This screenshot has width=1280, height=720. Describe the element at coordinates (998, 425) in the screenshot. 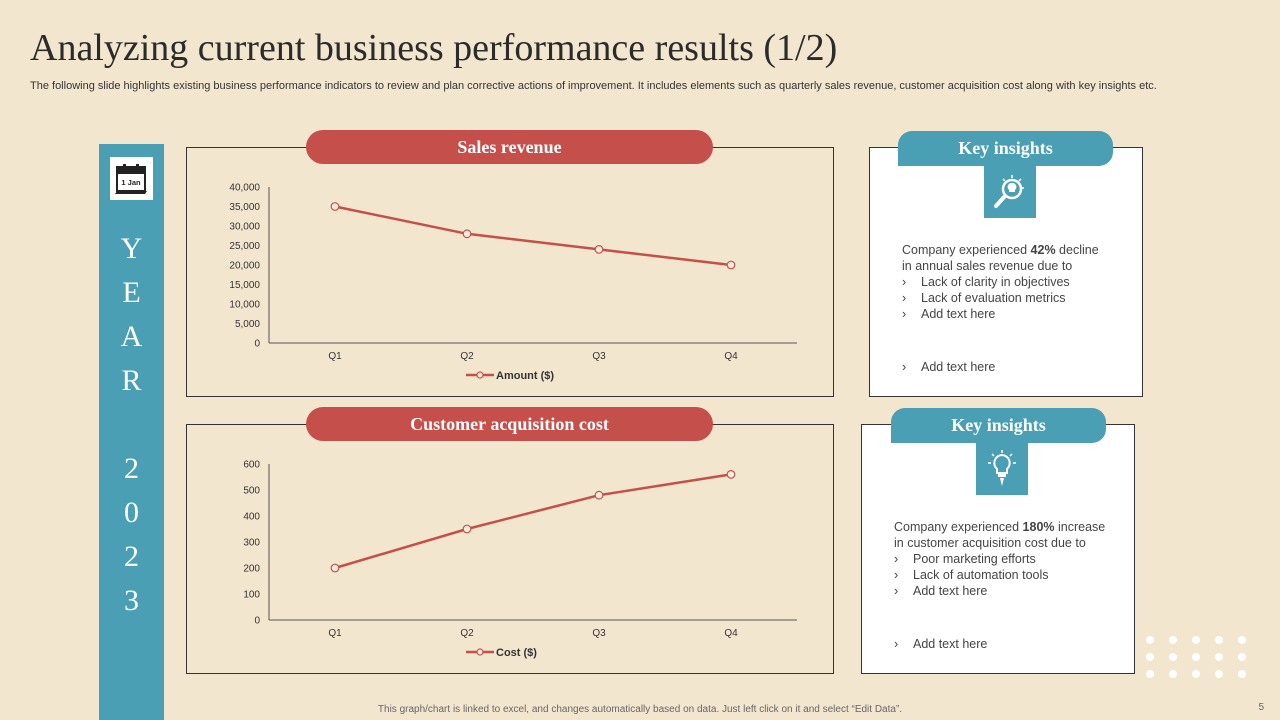

I see `insights-title-2: Key insights` at that location.